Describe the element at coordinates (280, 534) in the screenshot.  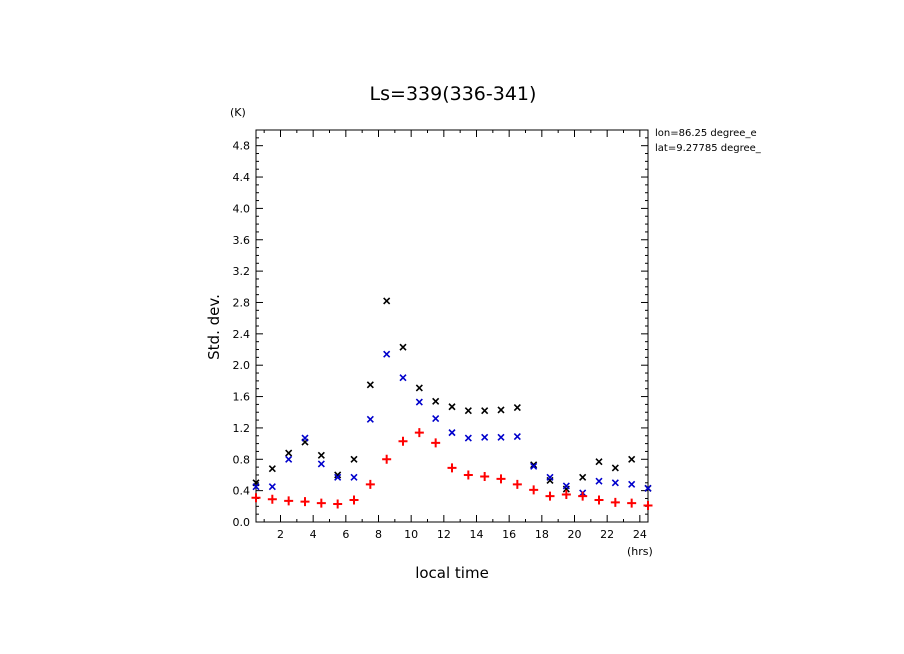
I see `x-tick-label: 2` at that location.